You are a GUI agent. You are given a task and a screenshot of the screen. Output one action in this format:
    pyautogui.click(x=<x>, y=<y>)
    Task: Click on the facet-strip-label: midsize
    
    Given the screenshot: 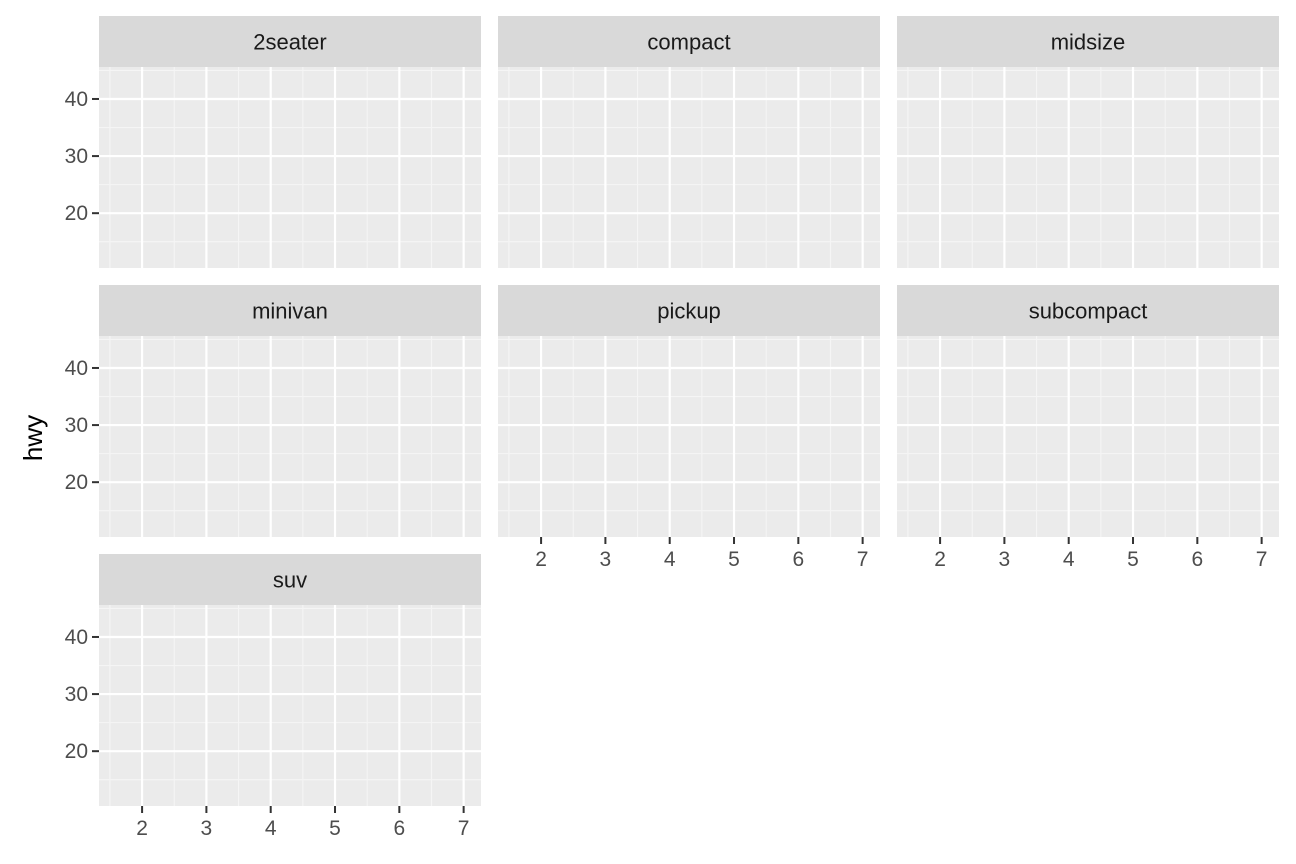 What is the action you would take?
    pyautogui.click(x=1088, y=42)
    